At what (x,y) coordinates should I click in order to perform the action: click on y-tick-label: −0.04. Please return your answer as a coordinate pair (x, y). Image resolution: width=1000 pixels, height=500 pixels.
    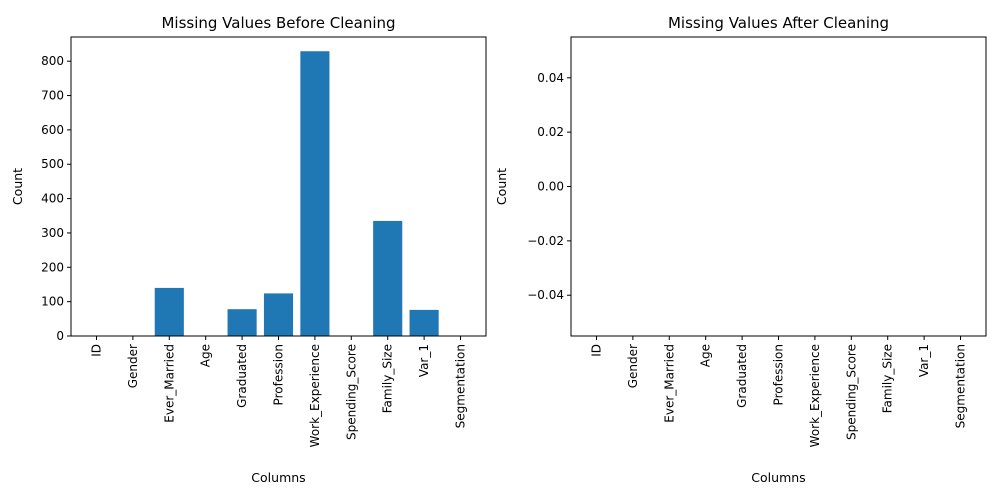
    Looking at the image, I should click on (545, 295).